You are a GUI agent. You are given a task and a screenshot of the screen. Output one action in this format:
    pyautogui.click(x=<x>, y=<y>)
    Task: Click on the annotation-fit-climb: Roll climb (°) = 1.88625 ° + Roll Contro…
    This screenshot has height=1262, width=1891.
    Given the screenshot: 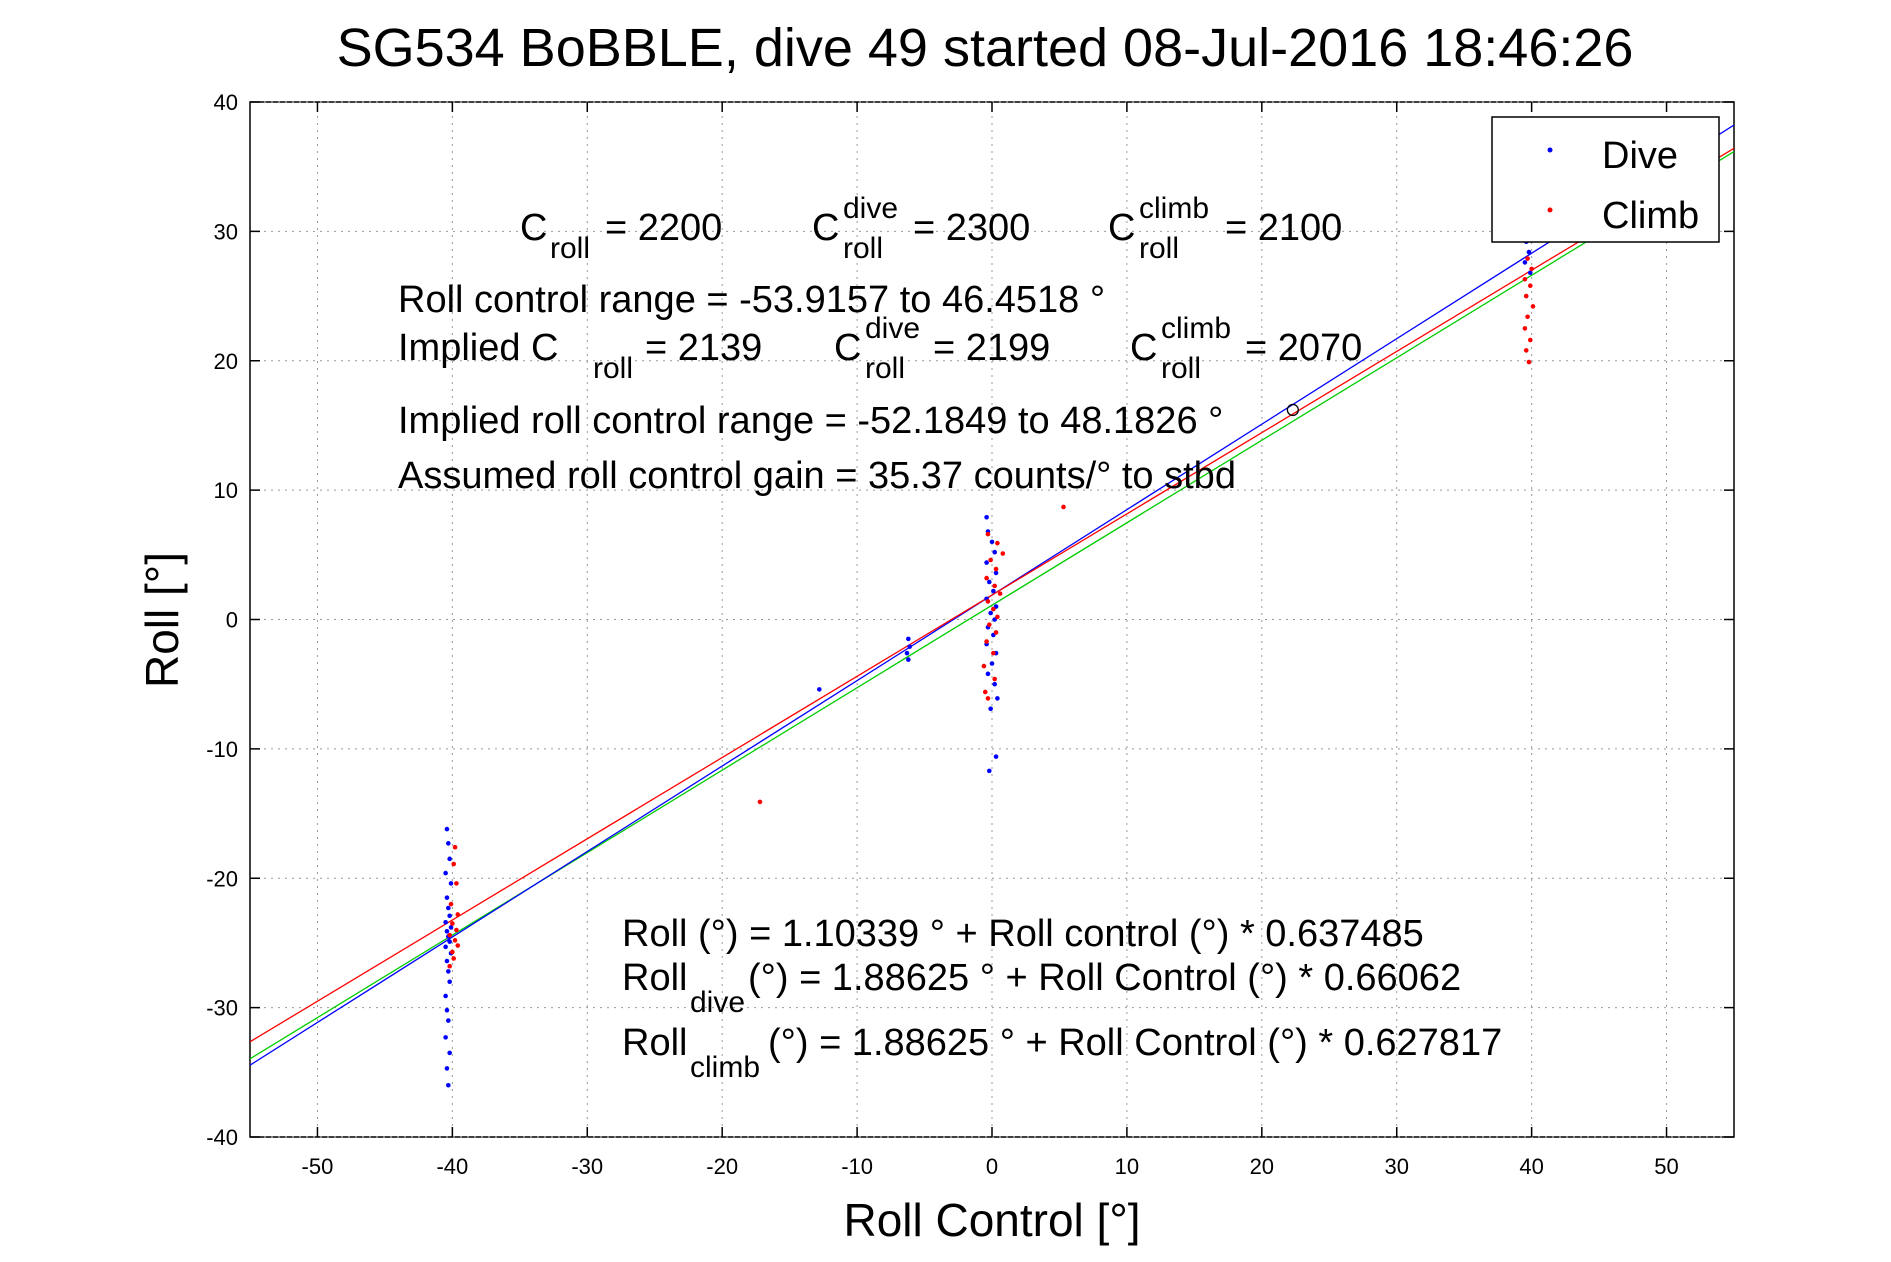 What is the action you would take?
    pyautogui.click(x=1062, y=1053)
    